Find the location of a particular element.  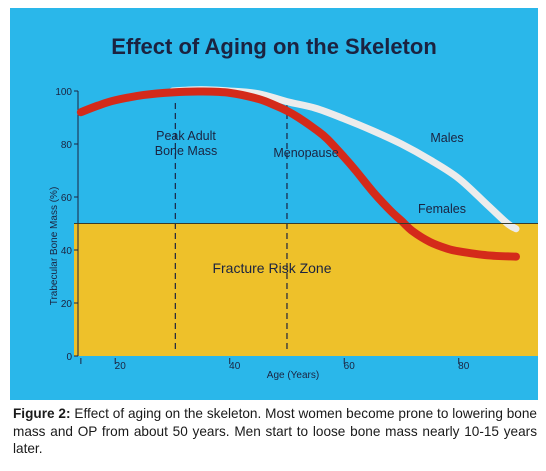

x-tick-label-40: 40 is located at coordinates (235, 366).